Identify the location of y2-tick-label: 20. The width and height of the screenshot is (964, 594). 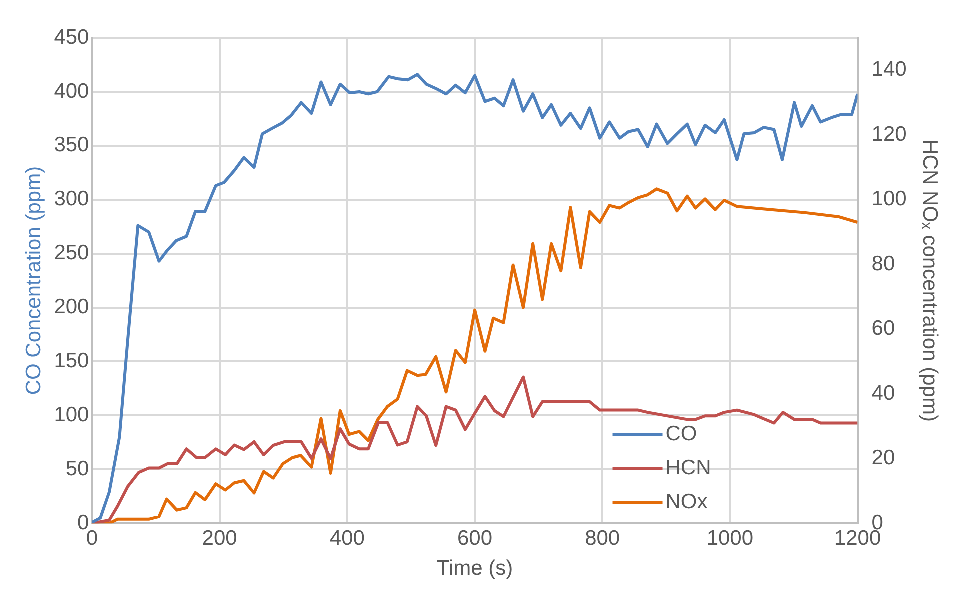
(884, 458).